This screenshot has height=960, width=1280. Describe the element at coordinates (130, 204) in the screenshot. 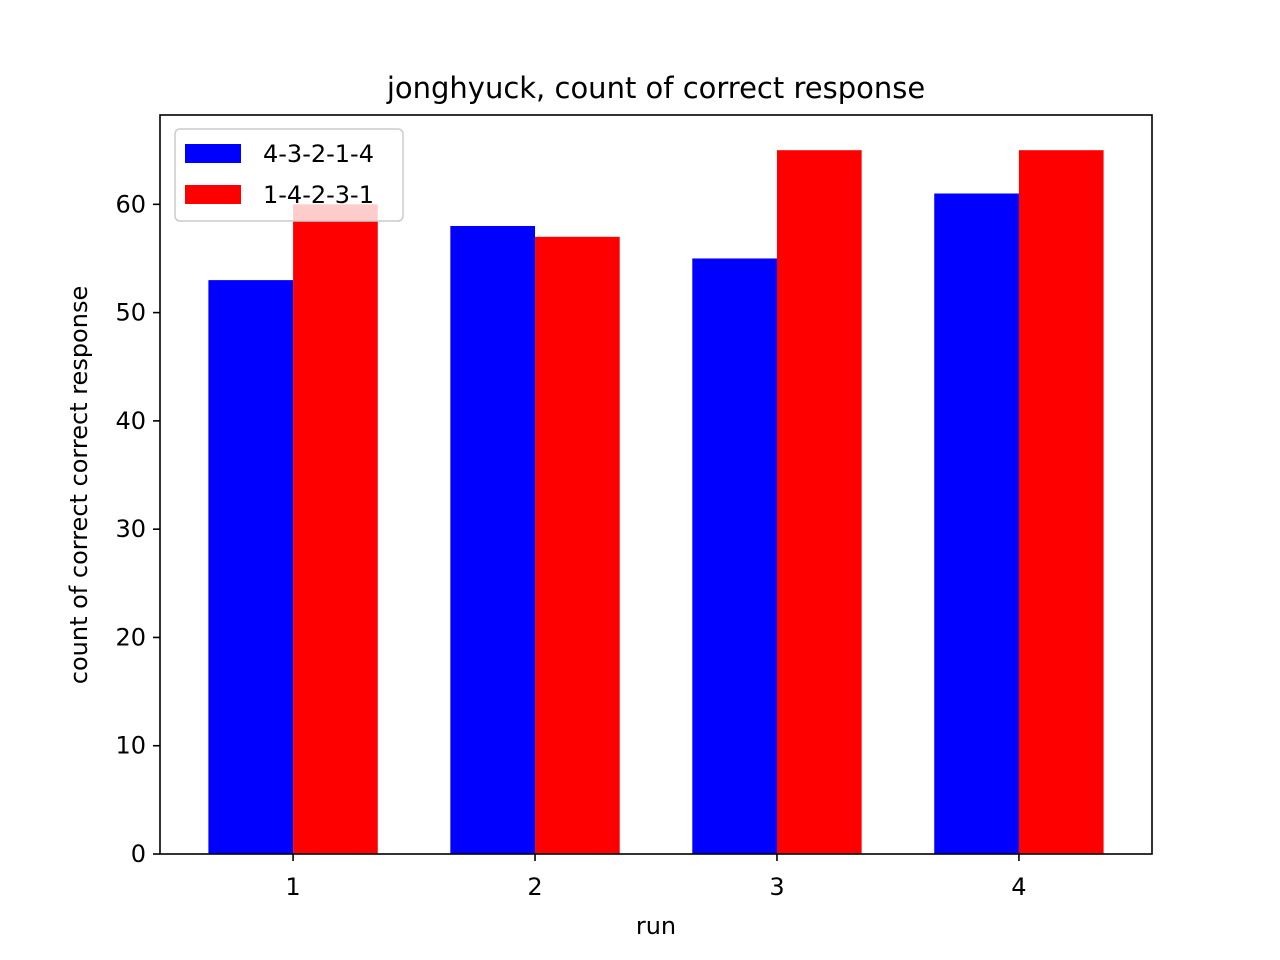

I see `y-tick-label: 60` at that location.